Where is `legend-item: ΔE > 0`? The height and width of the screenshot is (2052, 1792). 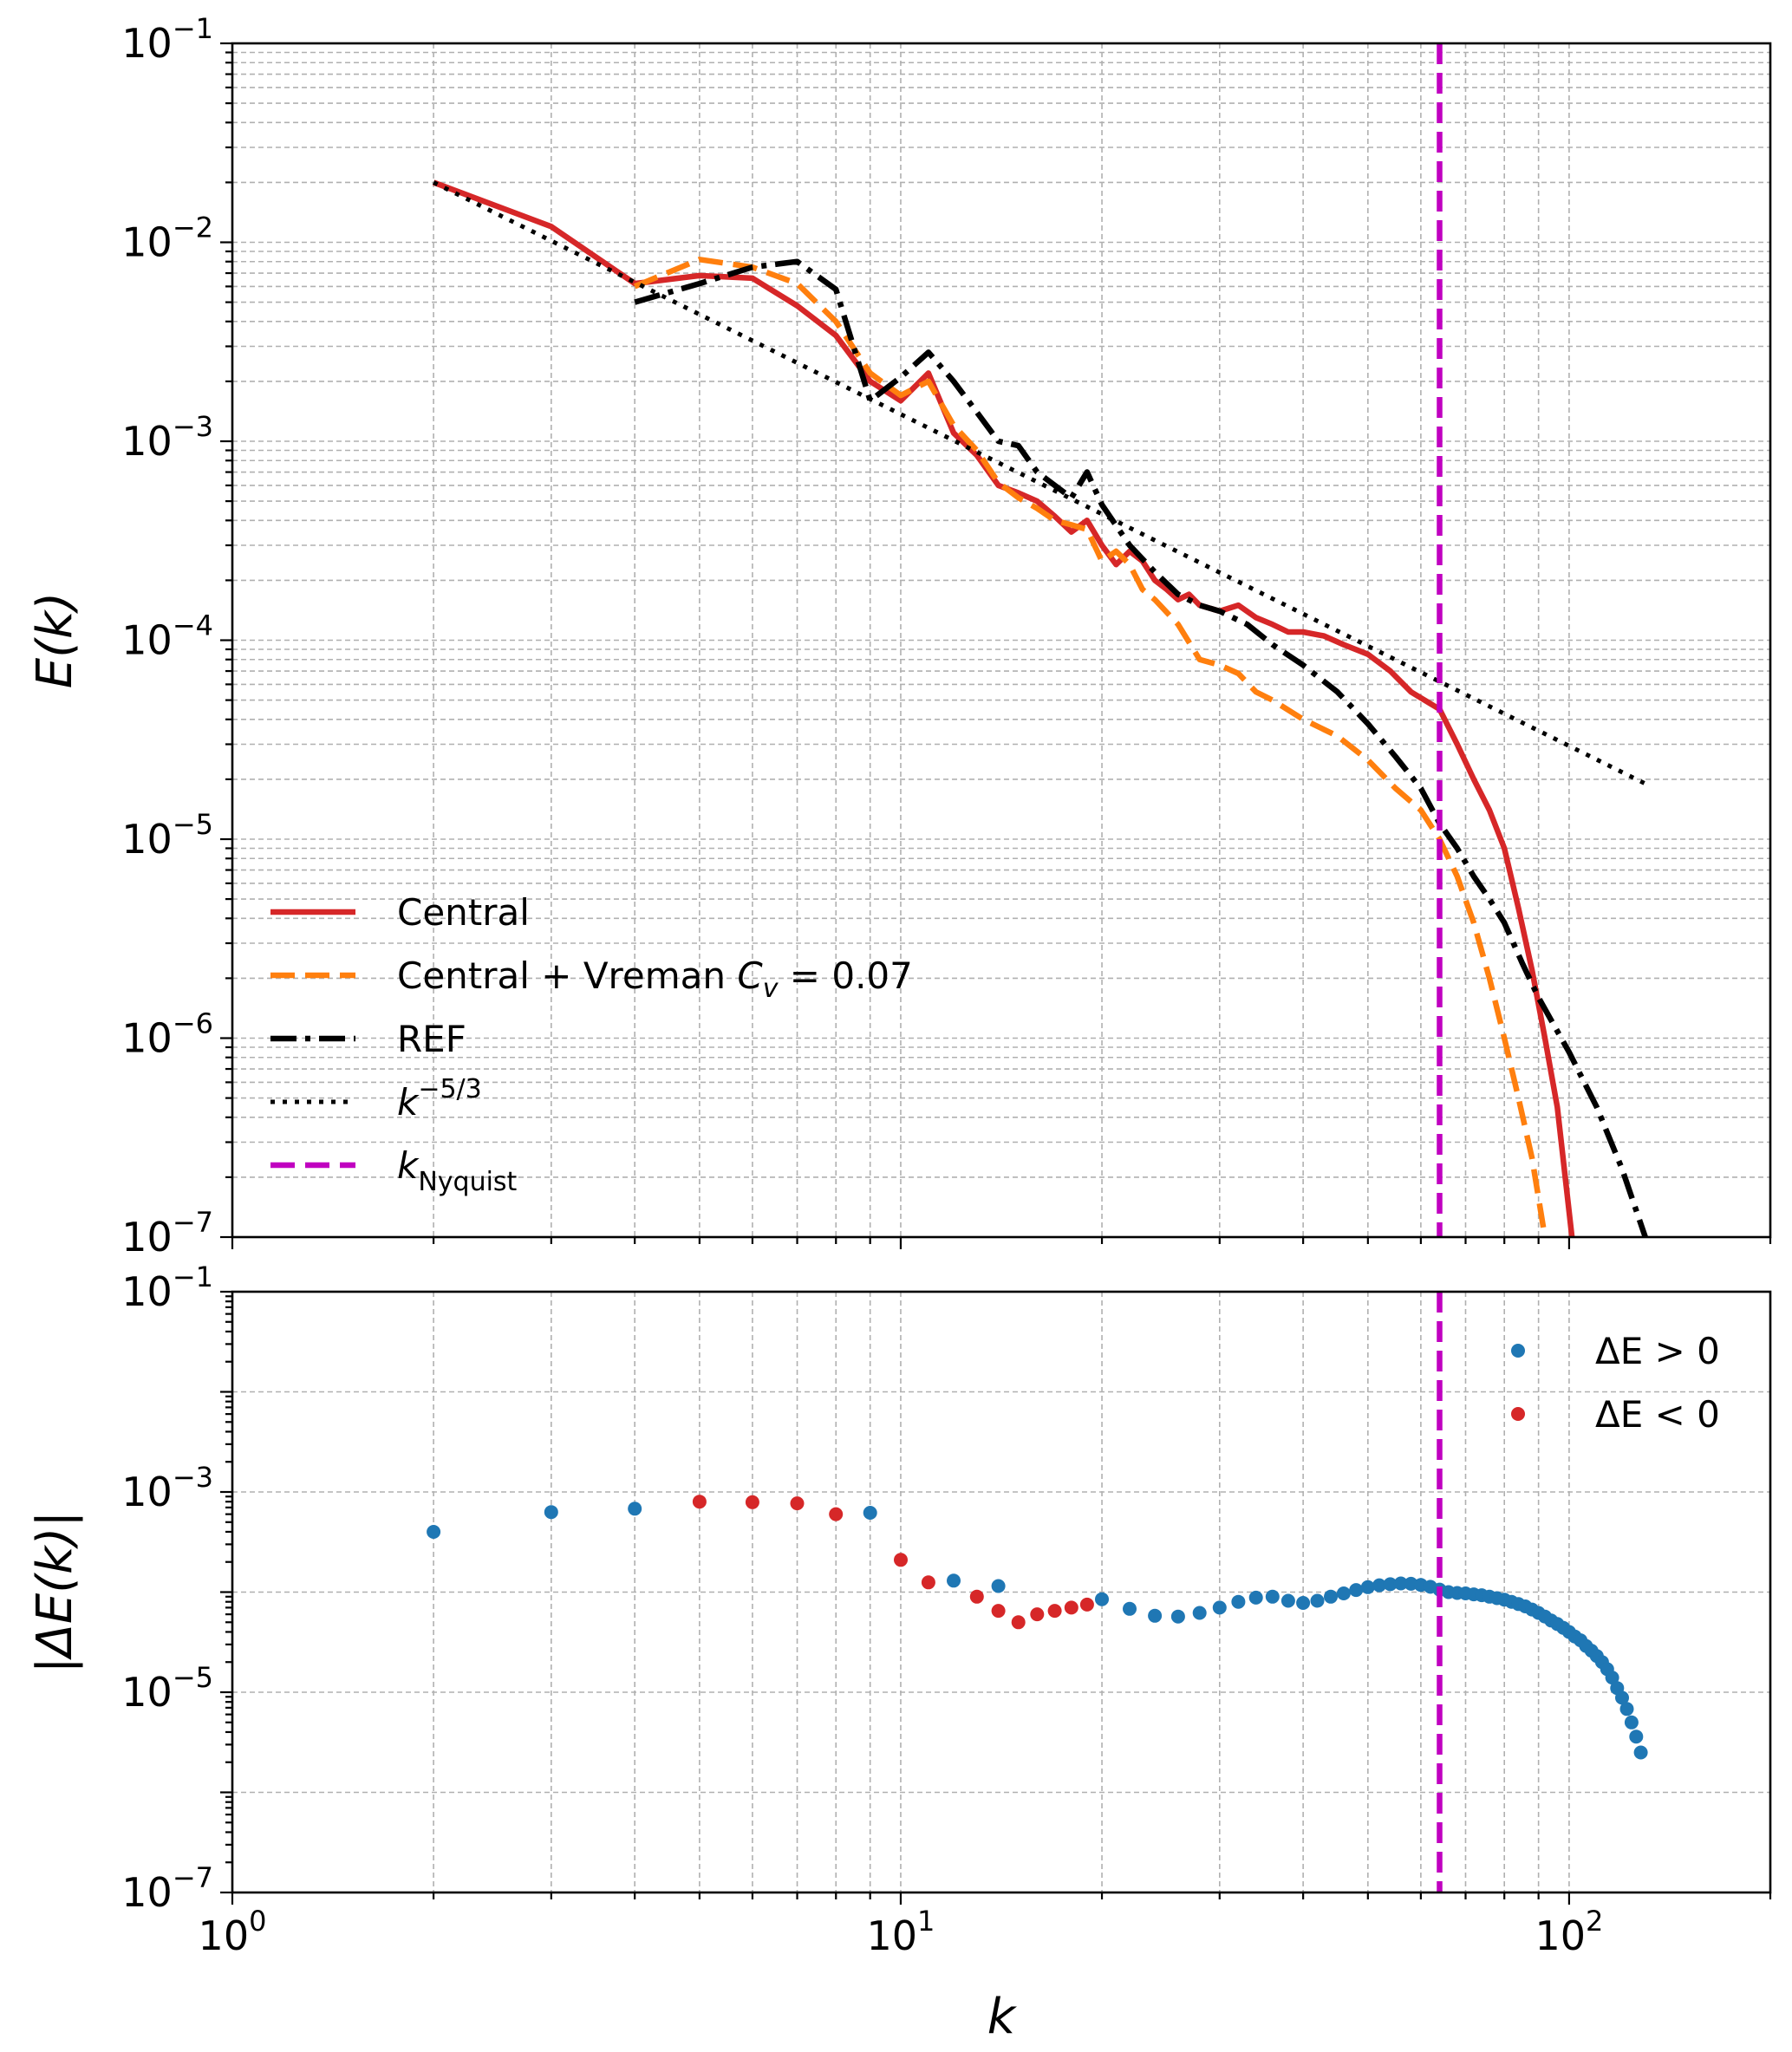 legend-item: ΔE > 0 is located at coordinates (1615, 1351).